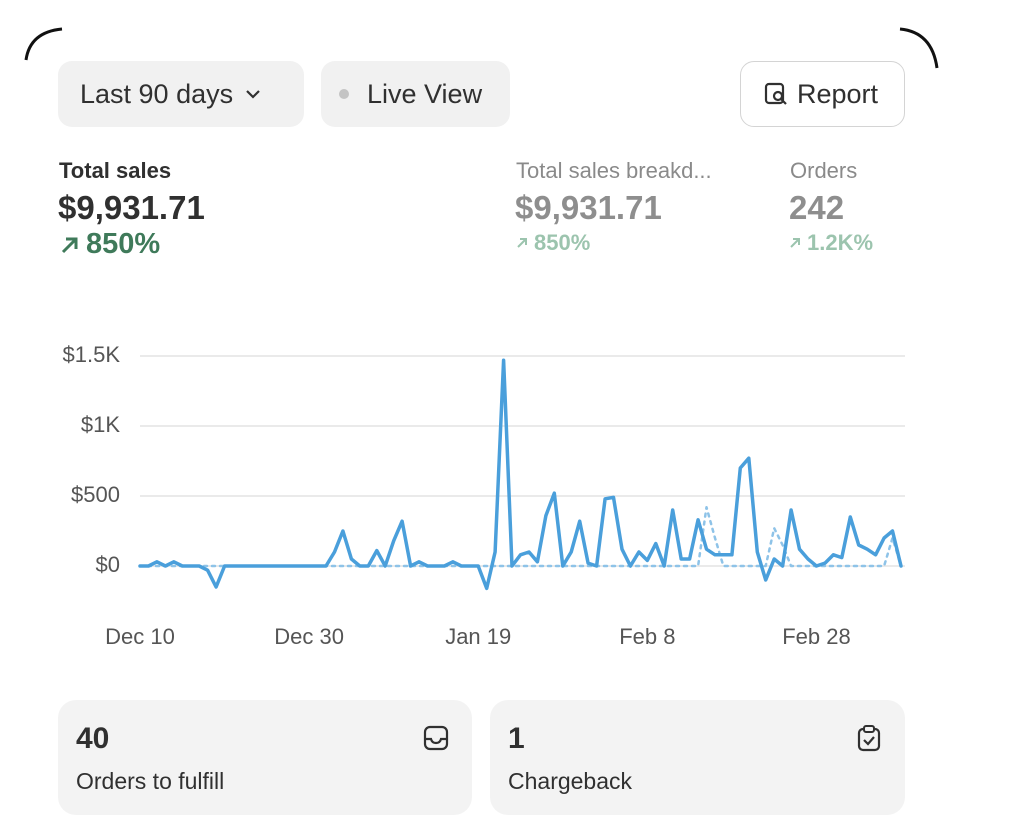 This screenshot has height=828, width=1024. I want to click on card-frame, so click(481, 48).